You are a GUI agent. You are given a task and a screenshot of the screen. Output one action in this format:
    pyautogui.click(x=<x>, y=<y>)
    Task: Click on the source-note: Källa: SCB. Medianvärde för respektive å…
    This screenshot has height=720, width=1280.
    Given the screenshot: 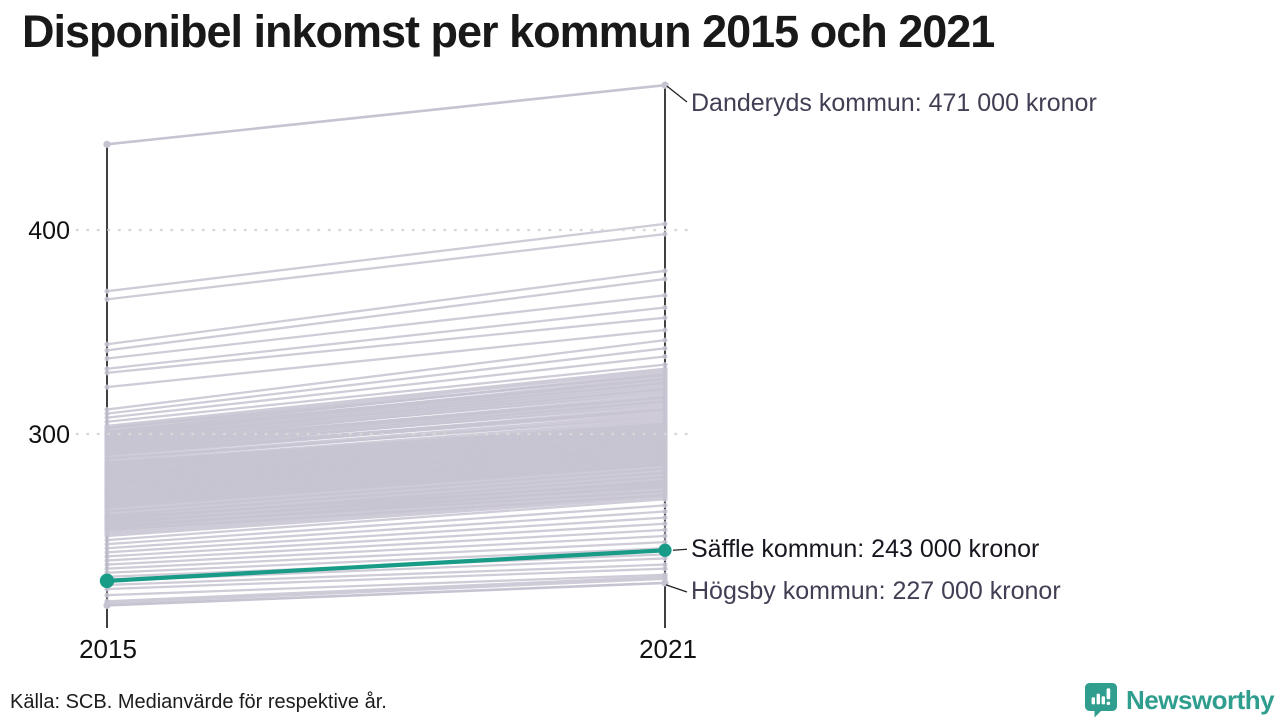 What is the action you would take?
    pyautogui.click(x=198, y=702)
    